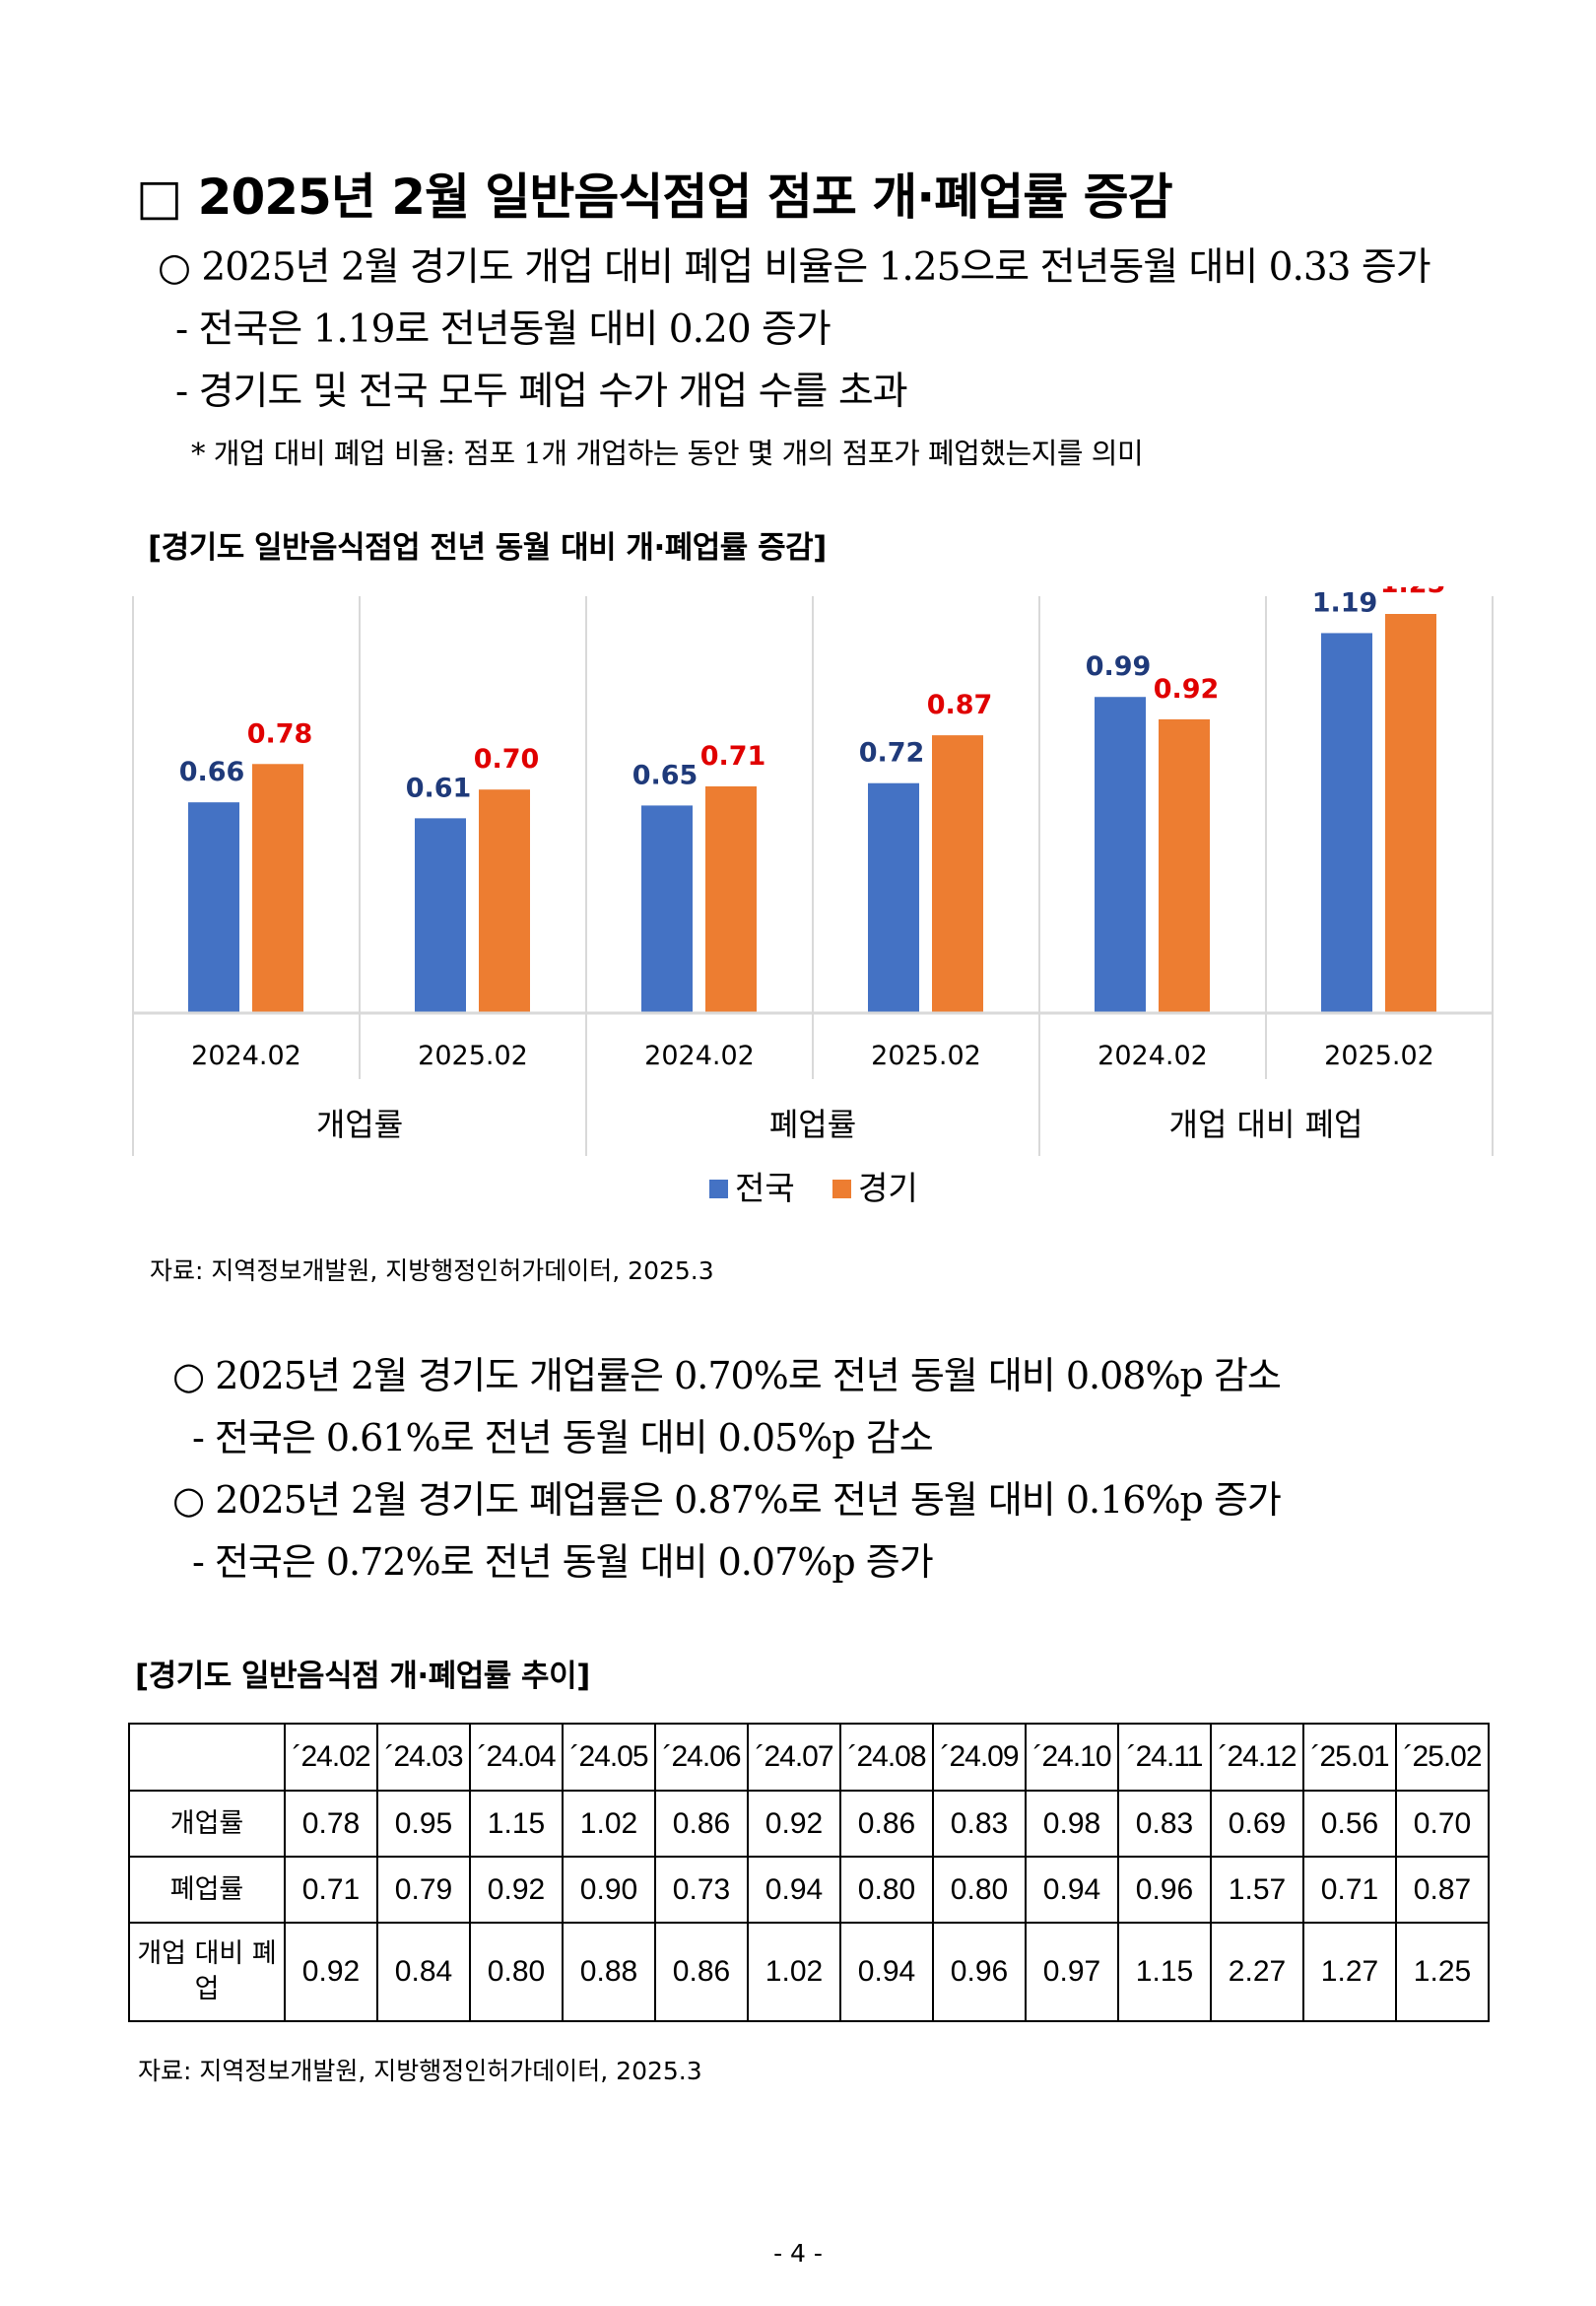 The height and width of the screenshot is (2306, 1596). I want to click on table-corner-cell, so click(207, 1758).